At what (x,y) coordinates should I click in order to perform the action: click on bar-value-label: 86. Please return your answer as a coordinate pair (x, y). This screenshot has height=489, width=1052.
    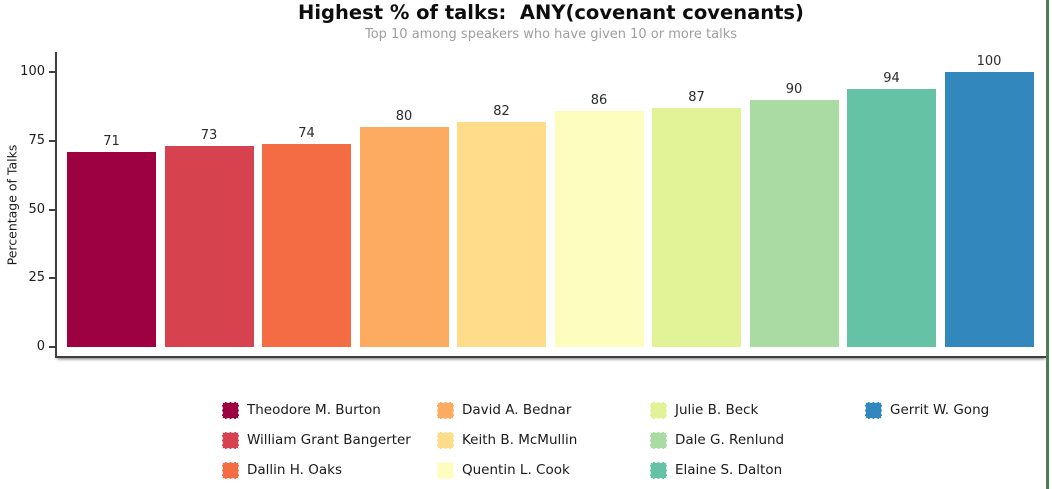
    Looking at the image, I should click on (599, 100).